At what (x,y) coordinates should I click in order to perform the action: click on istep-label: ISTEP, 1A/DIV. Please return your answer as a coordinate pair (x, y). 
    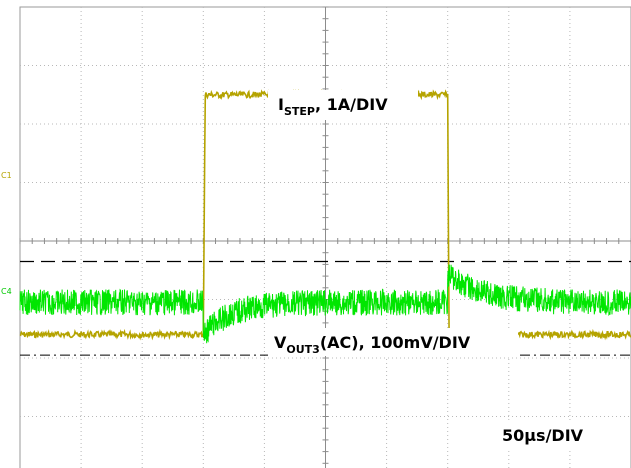
    Looking at the image, I should click on (333, 106).